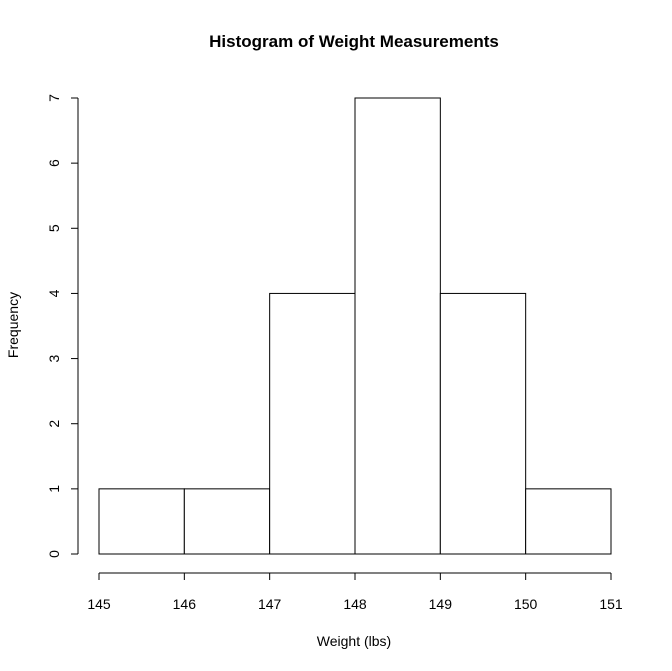  Describe the element at coordinates (54, 163) in the screenshot. I see `y-tick-label: 6` at that location.